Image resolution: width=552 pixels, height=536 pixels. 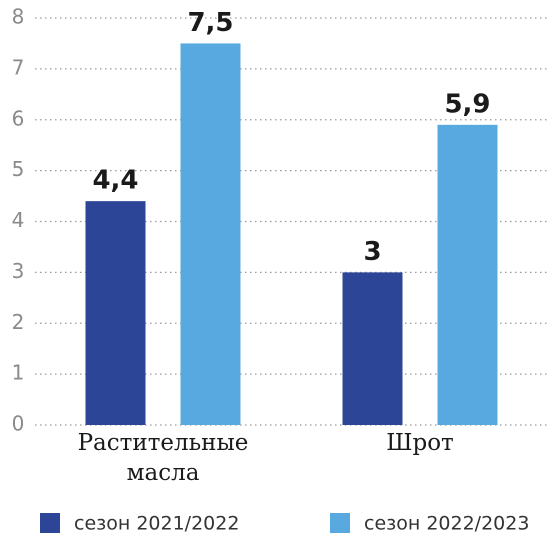 I want to click on value-label: 5,9, so click(x=467, y=104).